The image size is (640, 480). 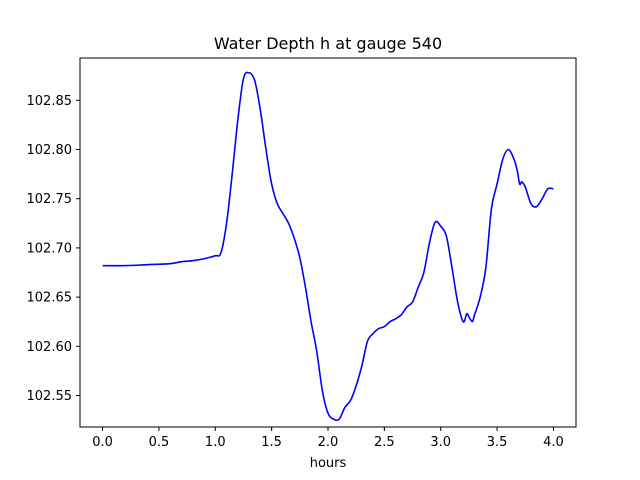 What do you see at coordinates (271, 442) in the screenshot?
I see `x-tick-label: 1.5` at bounding box center [271, 442].